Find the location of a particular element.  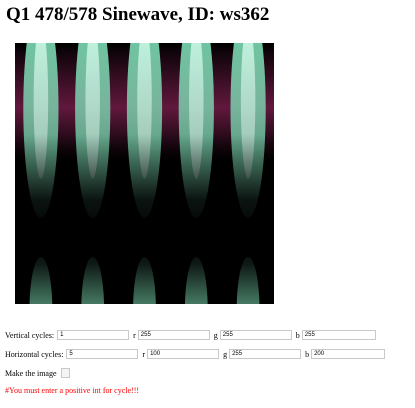

make-image-button is located at coordinates (65, 373).